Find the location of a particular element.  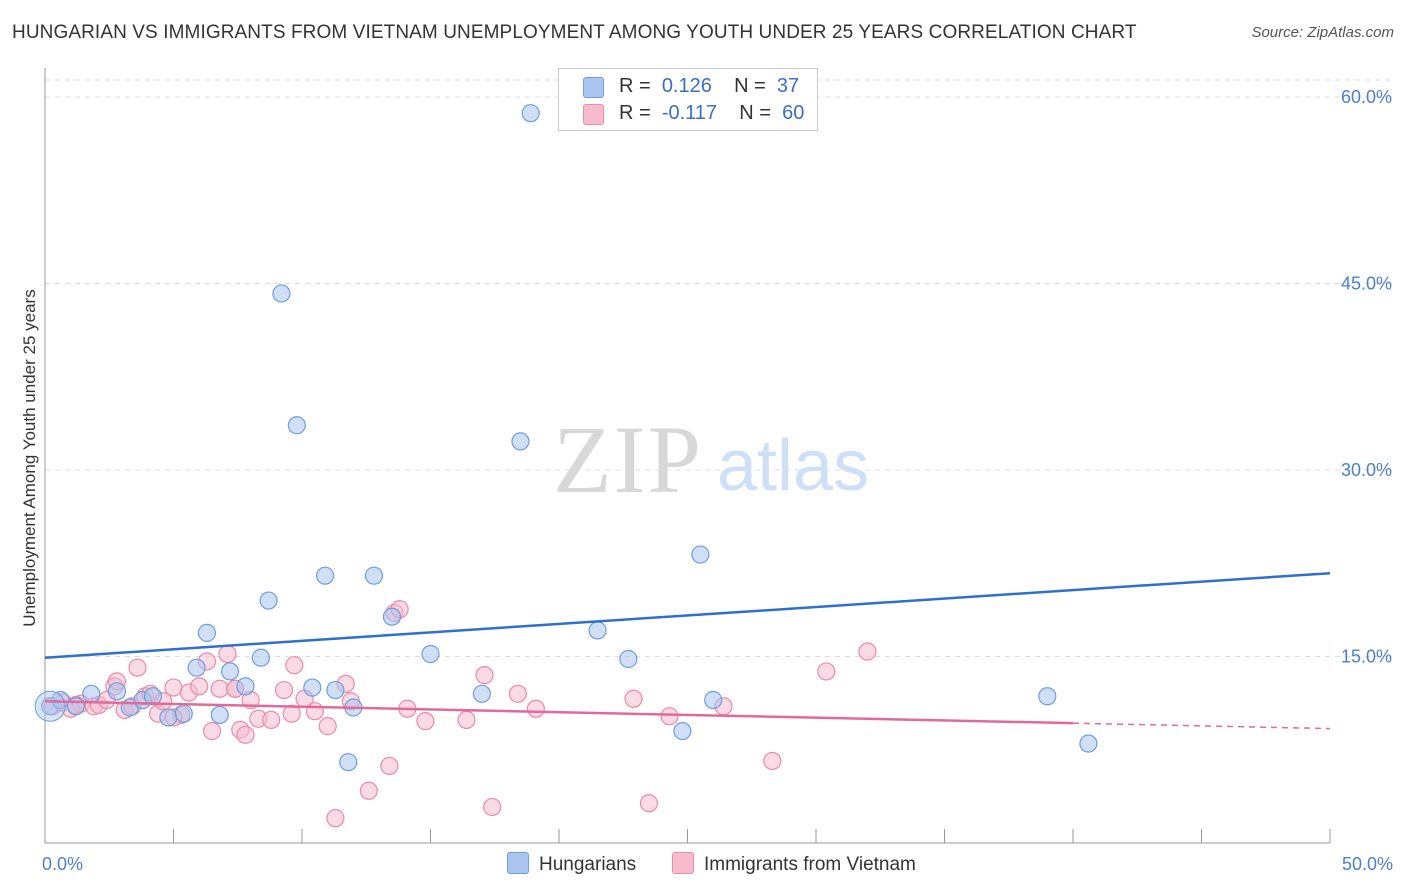

point-hungarians-cluster is located at coordinates (50, 706).